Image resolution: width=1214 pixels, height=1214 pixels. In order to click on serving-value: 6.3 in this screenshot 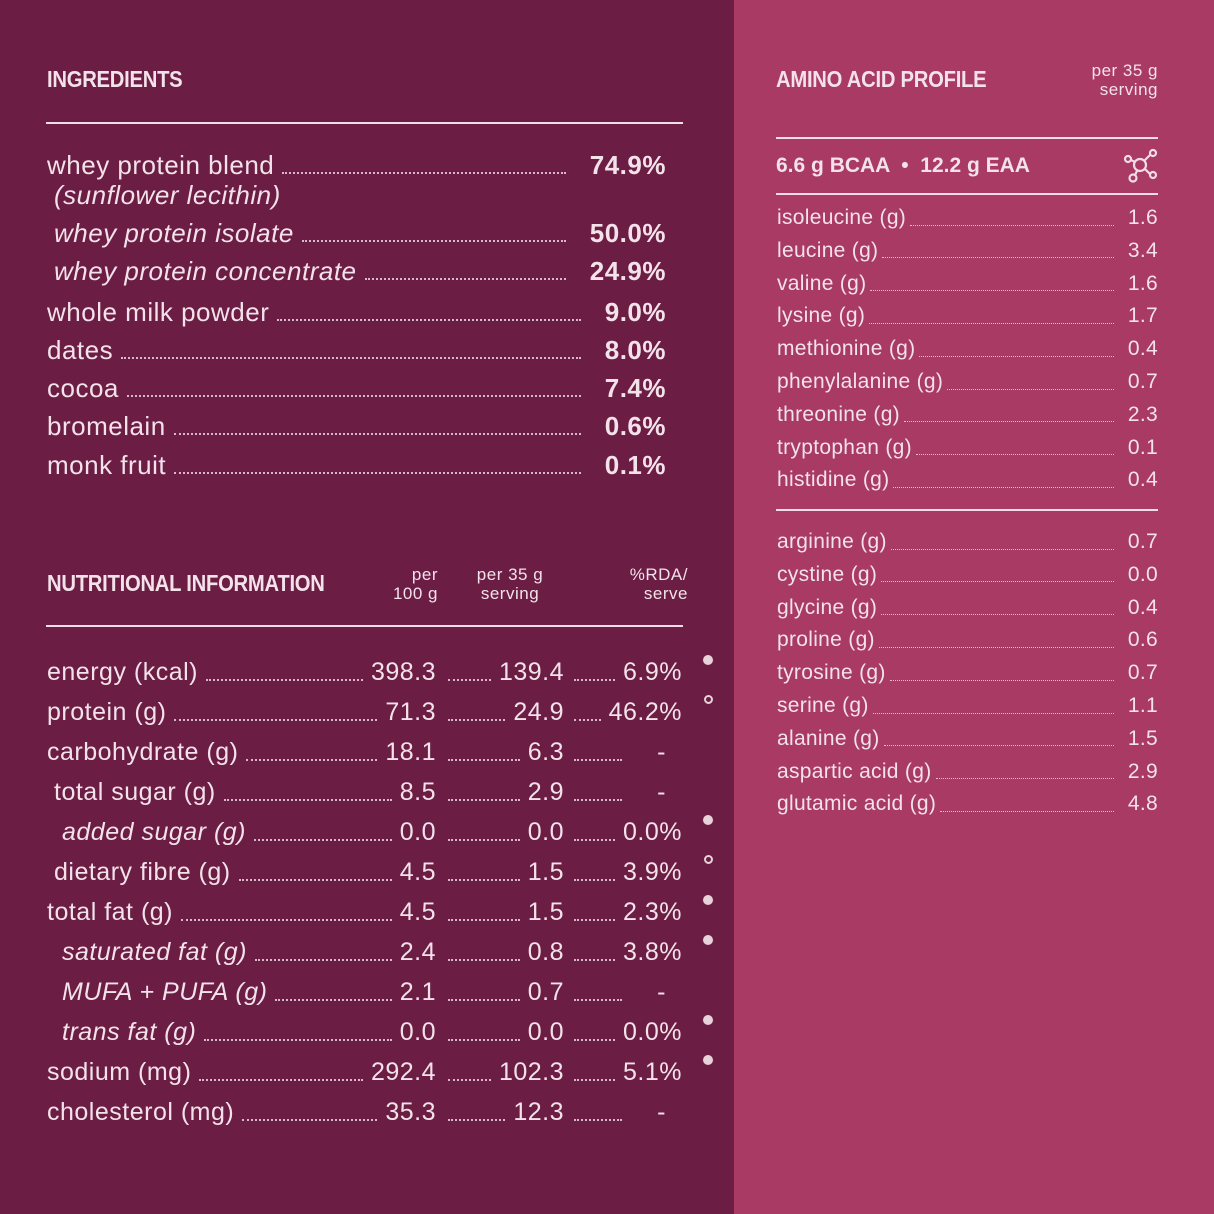, I will do `click(545, 752)`.